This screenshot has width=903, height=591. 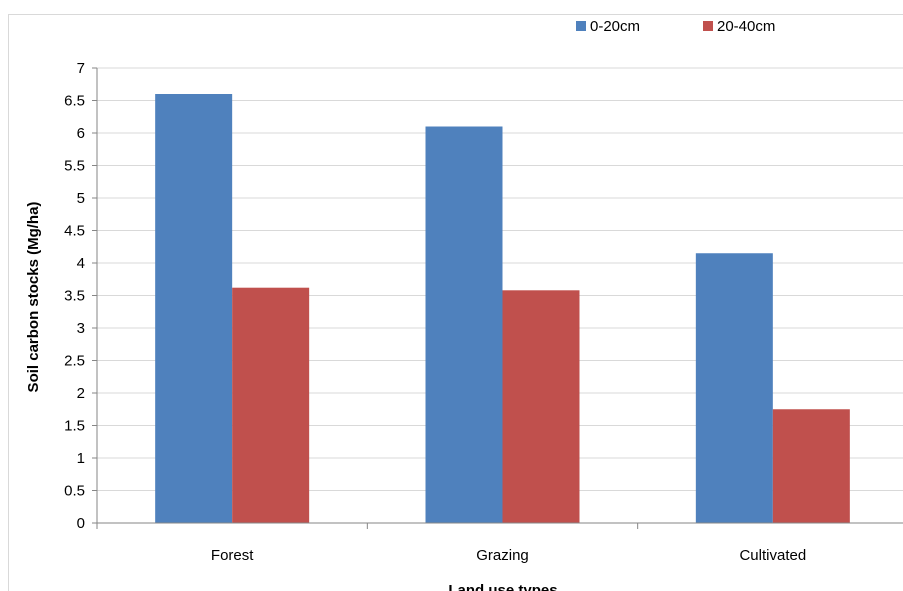 What do you see at coordinates (734, 388) in the screenshot?
I see `bar-cultivated-0-20cm` at bounding box center [734, 388].